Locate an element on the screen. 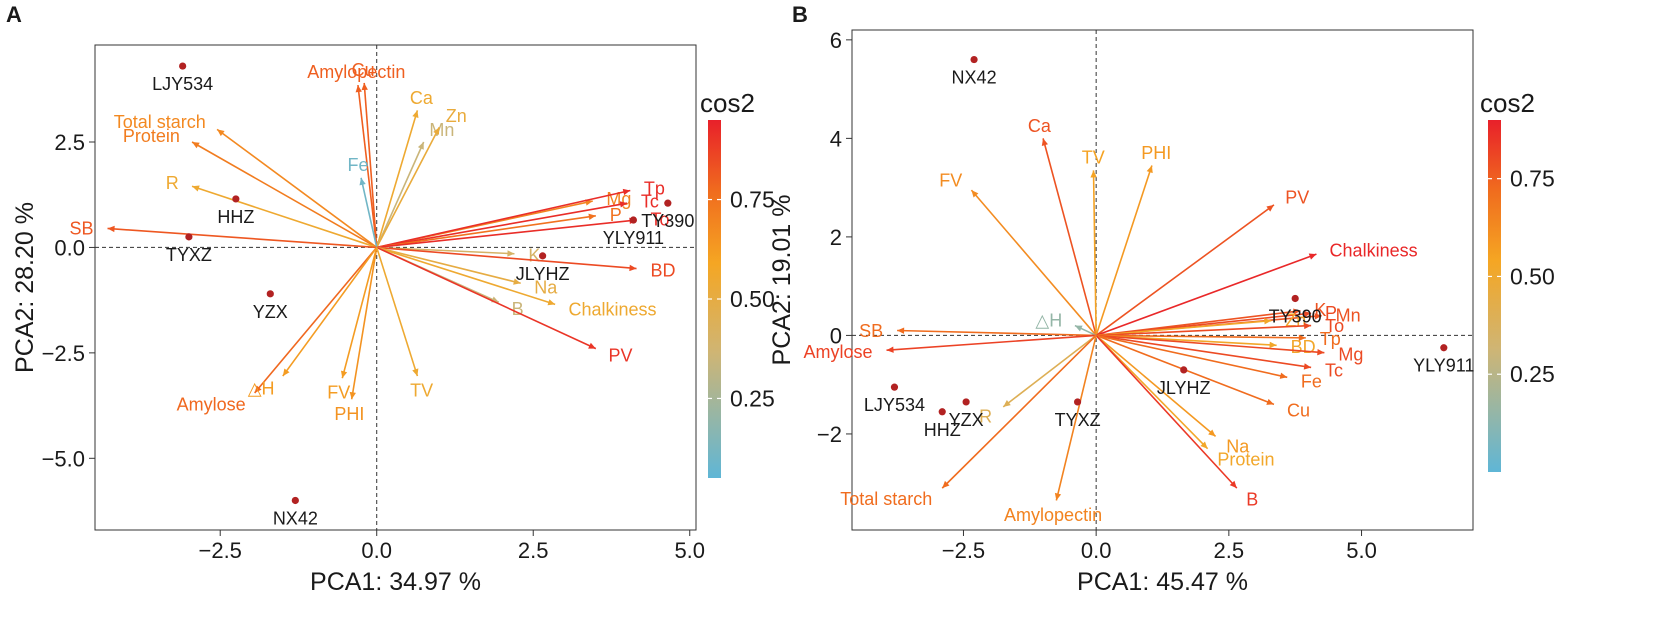 This screenshot has height=630, width=1654. panel-b-arrow-tv is located at coordinates (1094, 253).